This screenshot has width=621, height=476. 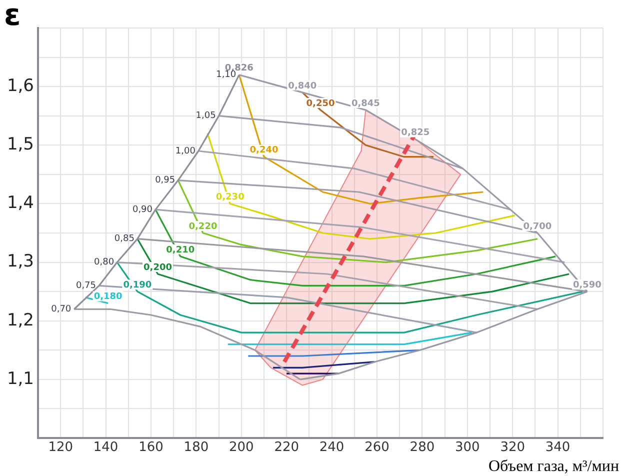 I want to click on series-label: 1,05, so click(x=206, y=116).